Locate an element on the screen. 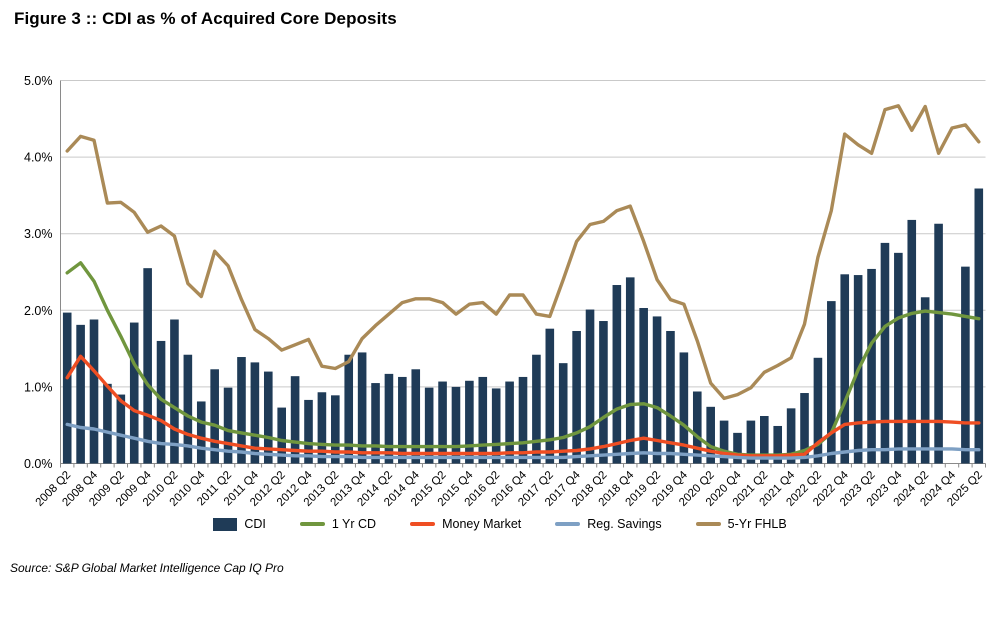 Image resolution: width=1000 pixels, height=641 pixels. y-axis-tick-label: 2.0% is located at coordinates (38, 311).